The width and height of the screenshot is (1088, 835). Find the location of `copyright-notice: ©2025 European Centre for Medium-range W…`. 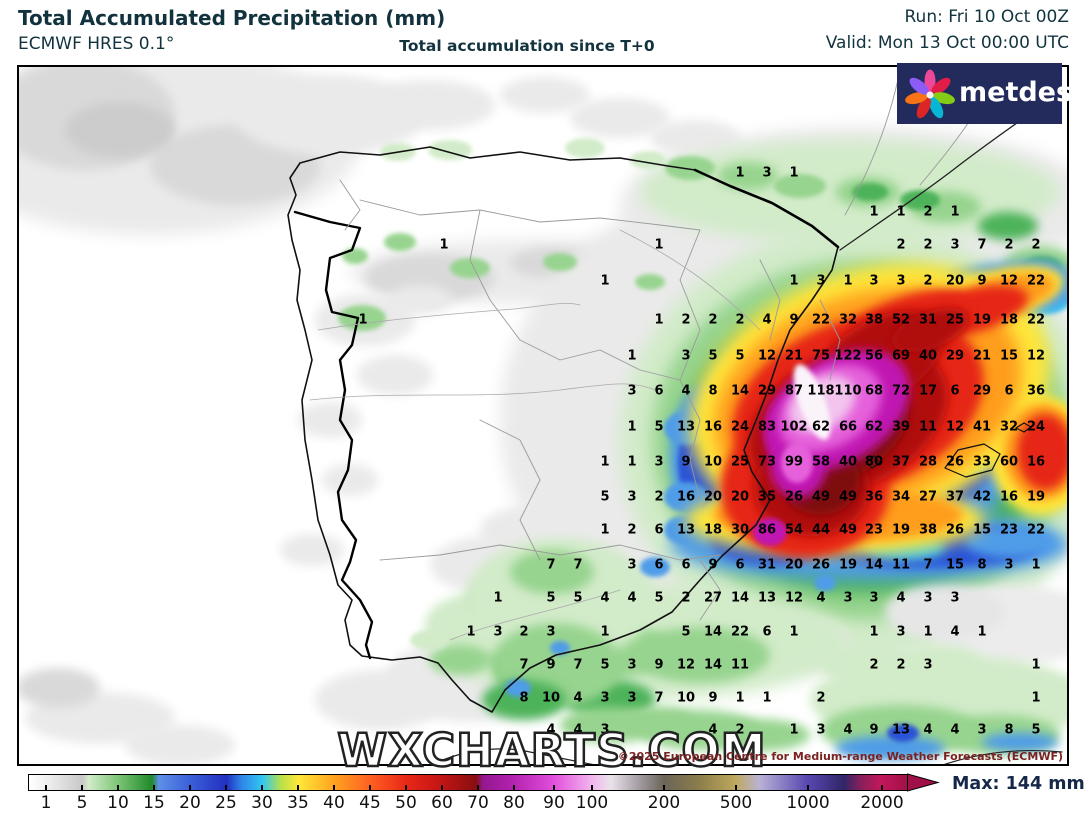

copyright-notice: ©2025 European Centre for Medium-range W… is located at coordinates (840, 756).